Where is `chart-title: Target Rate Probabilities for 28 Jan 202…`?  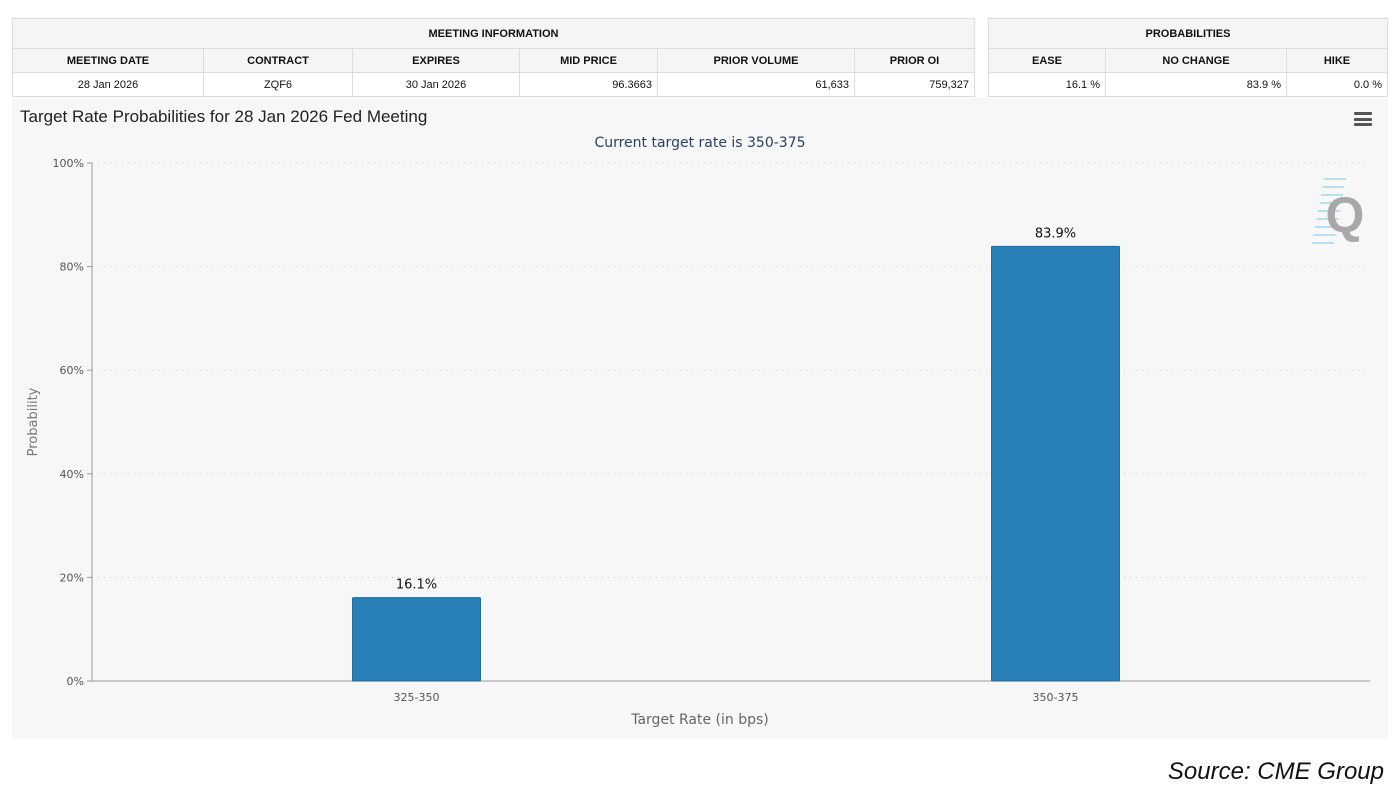
chart-title: Target Rate Probabilities for 28 Jan 202… is located at coordinates (224, 116).